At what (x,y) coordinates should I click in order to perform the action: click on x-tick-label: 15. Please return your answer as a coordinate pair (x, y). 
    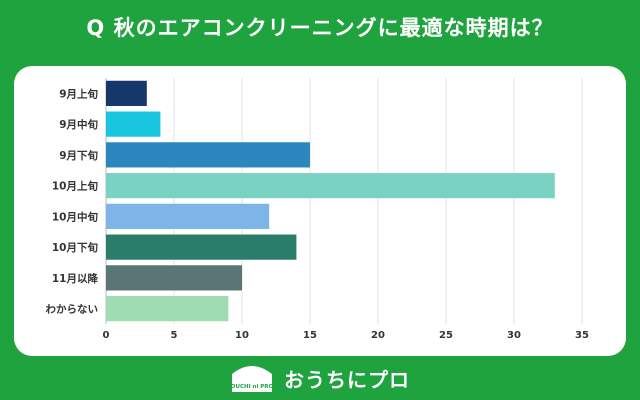
    Looking at the image, I should click on (310, 335).